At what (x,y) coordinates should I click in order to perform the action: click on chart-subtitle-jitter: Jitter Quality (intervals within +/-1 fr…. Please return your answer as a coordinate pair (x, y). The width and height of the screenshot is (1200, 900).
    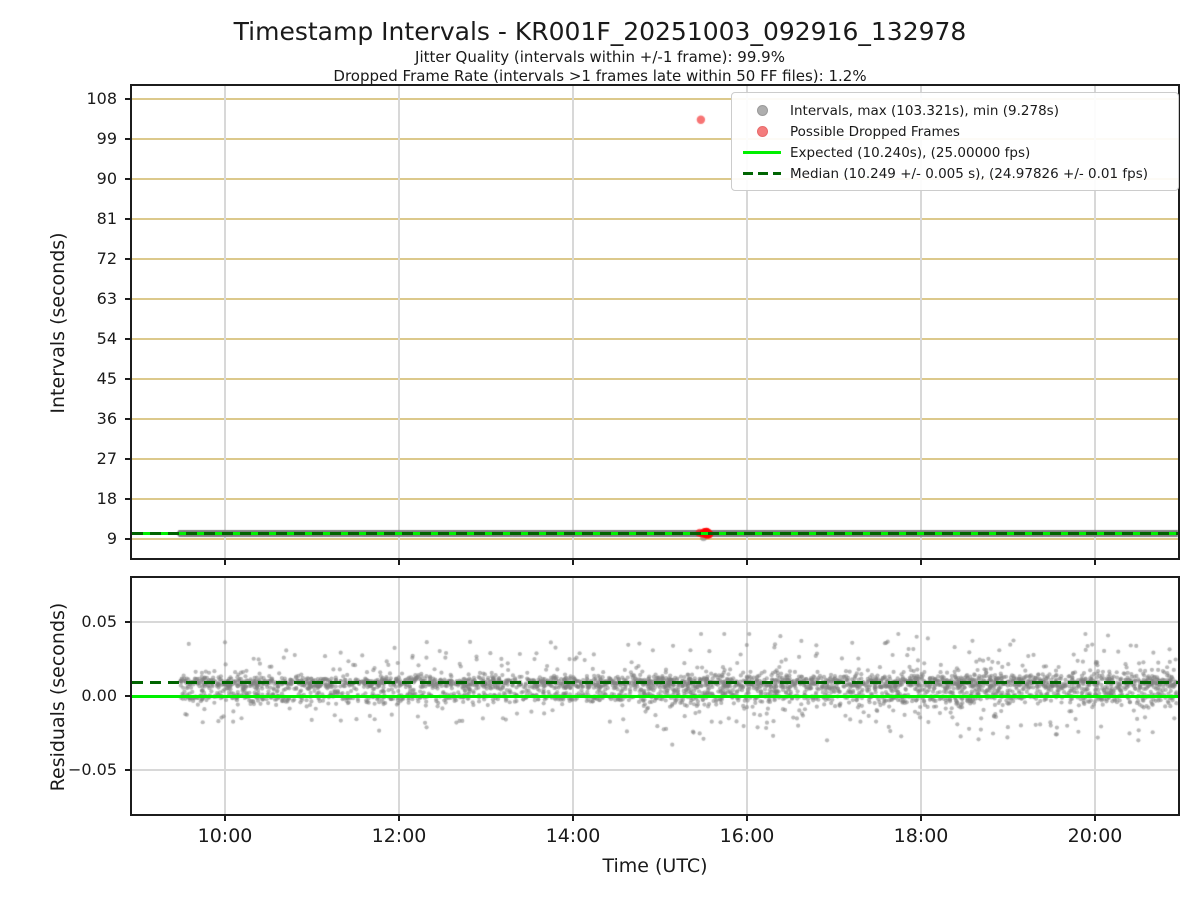
    Looking at the image, I should click on (600, 57).